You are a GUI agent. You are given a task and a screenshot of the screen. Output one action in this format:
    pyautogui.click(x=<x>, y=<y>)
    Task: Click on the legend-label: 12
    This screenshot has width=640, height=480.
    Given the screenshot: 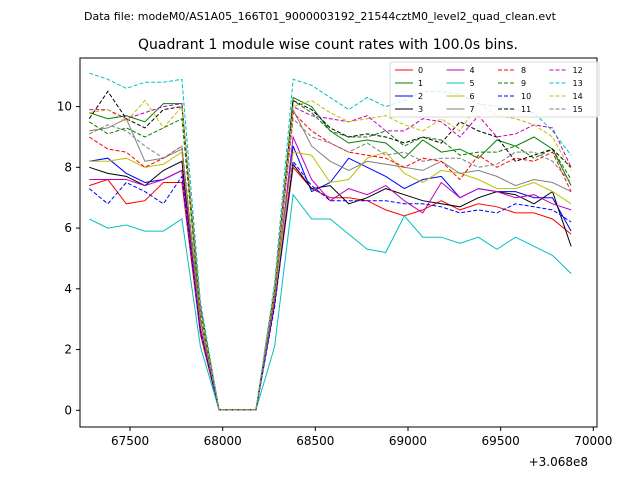 What is the action you would take?
    pyautogui.click(x=578, y=70)
    